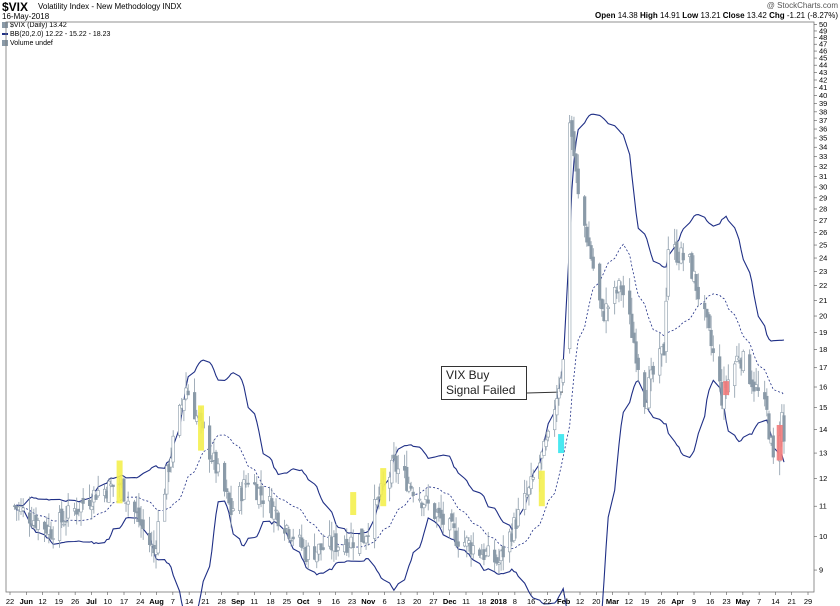 This screenshot has width=840, height=606. Describe the element at coordinates (5, 25) in the screenshot. I see `legend-vix-swatch` at that location.